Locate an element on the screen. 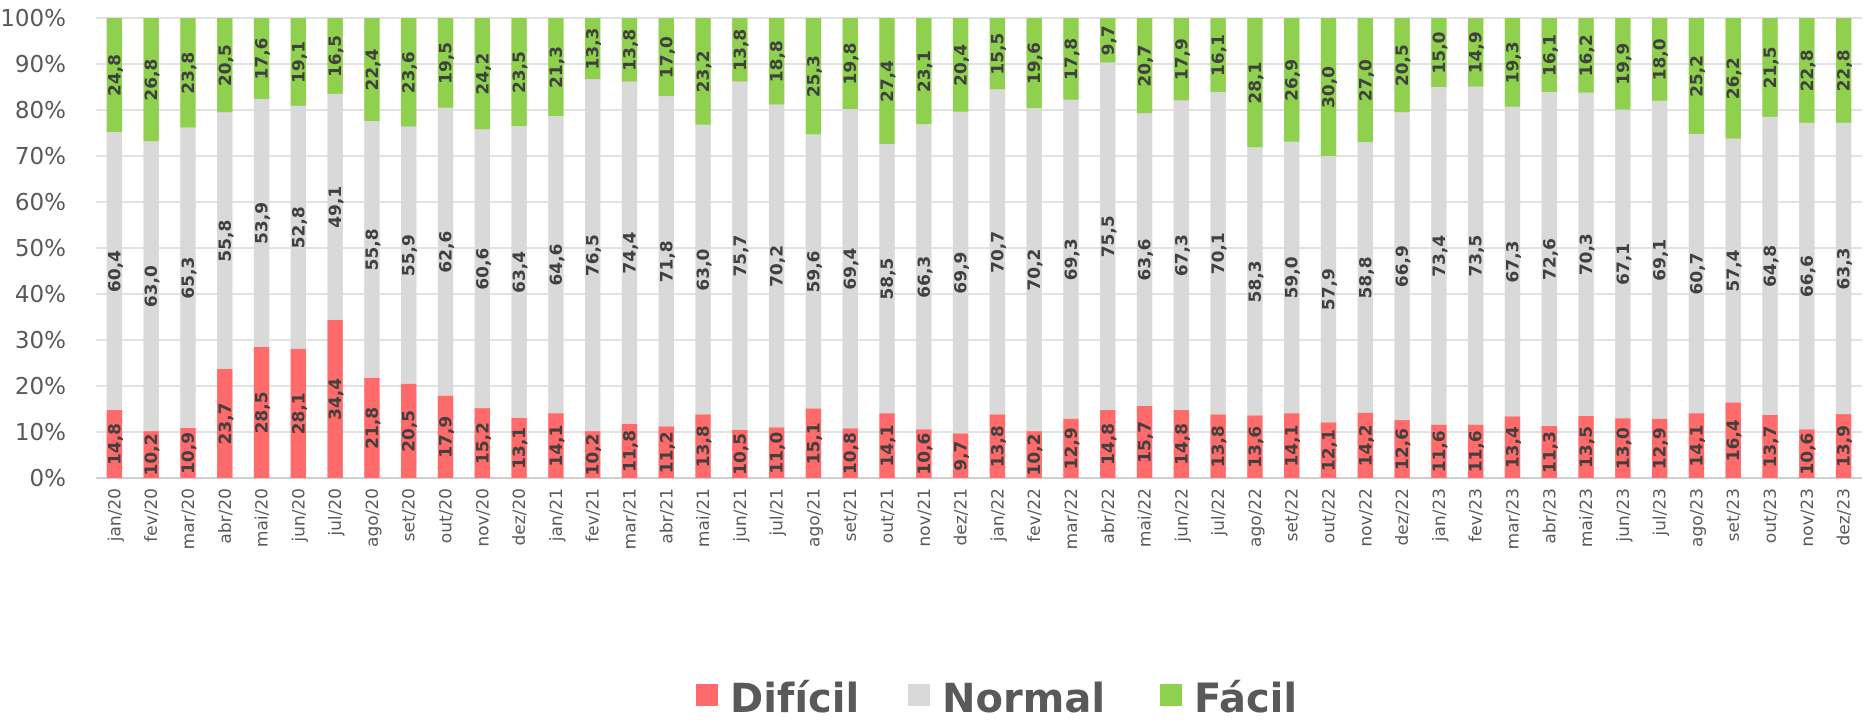  data-label: 19,1 is located at coordinates (299, 62).